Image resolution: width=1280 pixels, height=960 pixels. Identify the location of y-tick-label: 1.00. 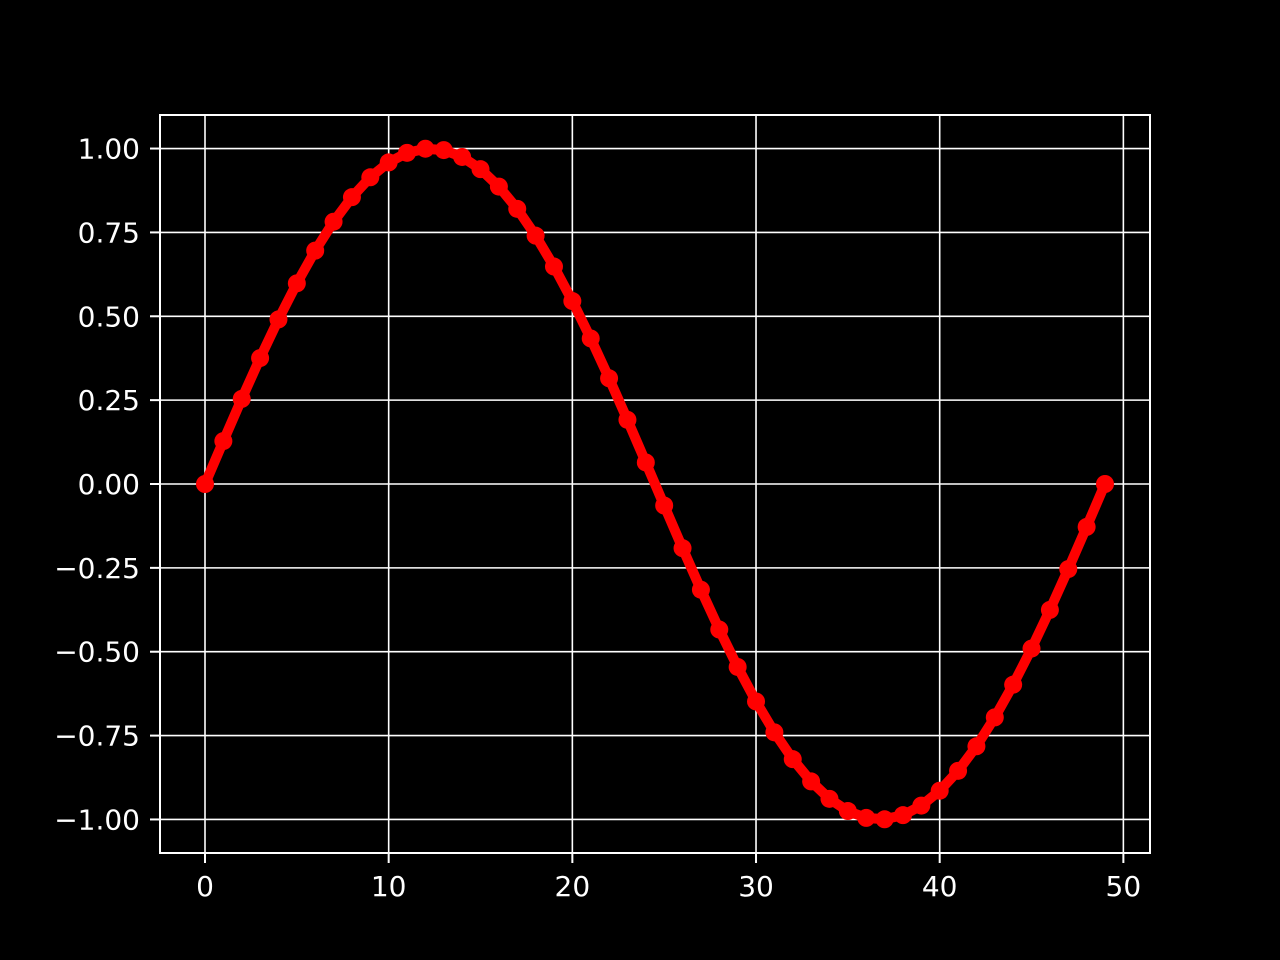
(109, 149).